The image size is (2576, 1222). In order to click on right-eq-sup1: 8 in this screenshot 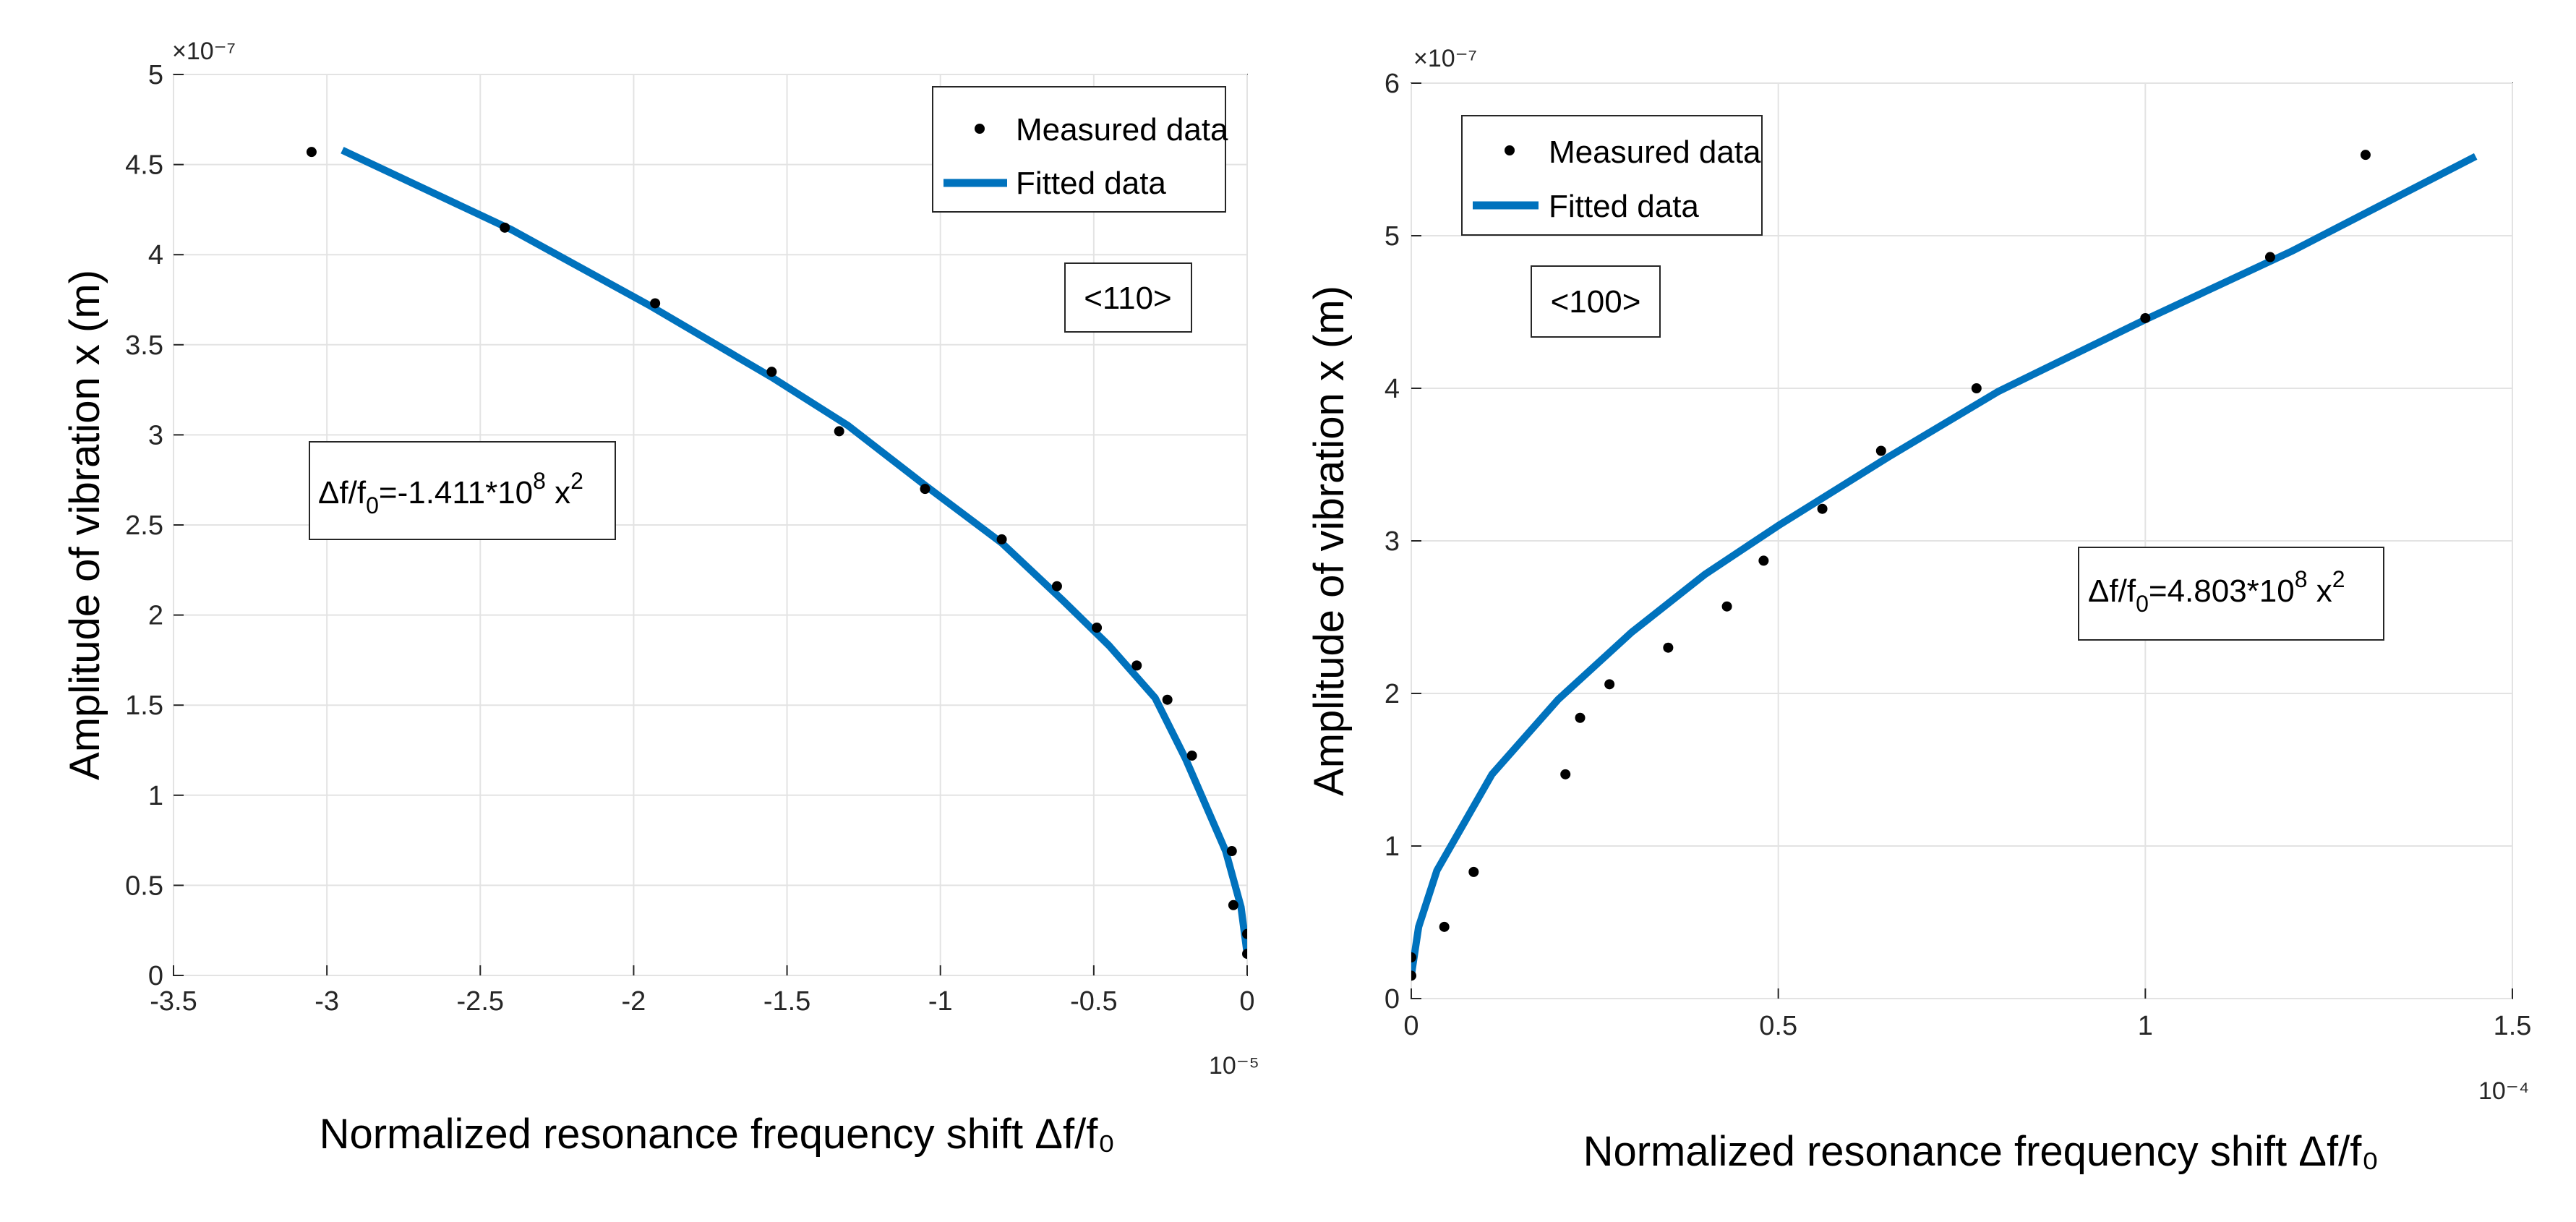, I will do `click(2301, 579)`.